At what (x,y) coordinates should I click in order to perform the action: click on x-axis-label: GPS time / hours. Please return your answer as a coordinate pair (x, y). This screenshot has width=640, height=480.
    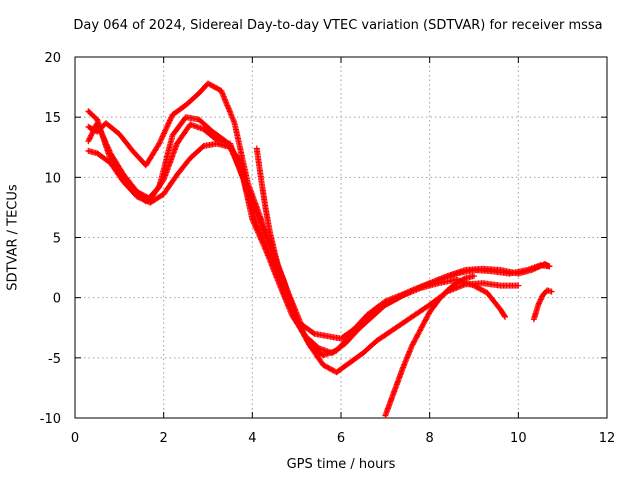
    Looking at the image, I should click on (341, 464).